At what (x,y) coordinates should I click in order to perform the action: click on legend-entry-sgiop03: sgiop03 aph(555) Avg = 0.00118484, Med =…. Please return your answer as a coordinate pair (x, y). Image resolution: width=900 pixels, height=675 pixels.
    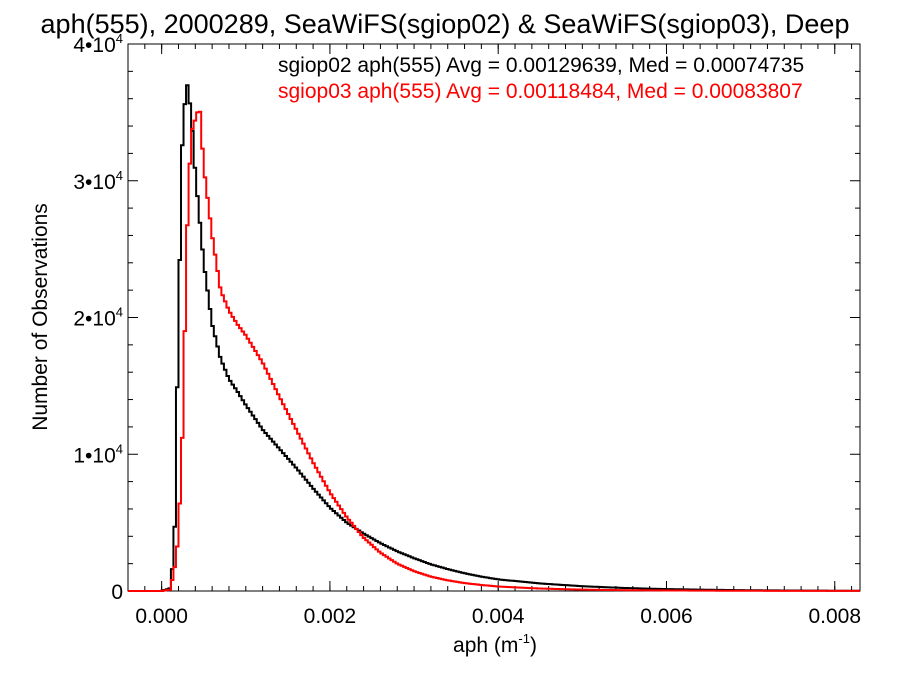
    Looking at the image, I should click on (540, 91).